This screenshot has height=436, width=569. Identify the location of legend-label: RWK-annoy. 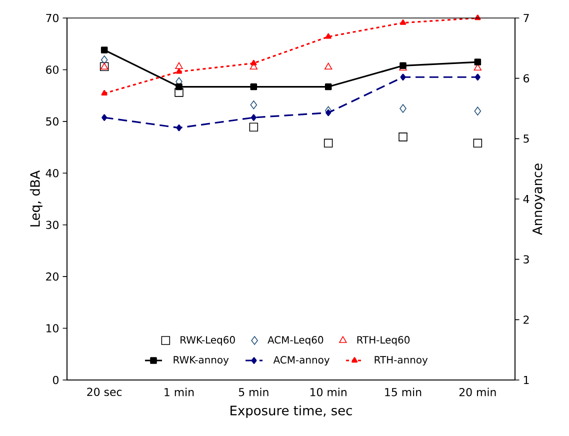
(201, 361).